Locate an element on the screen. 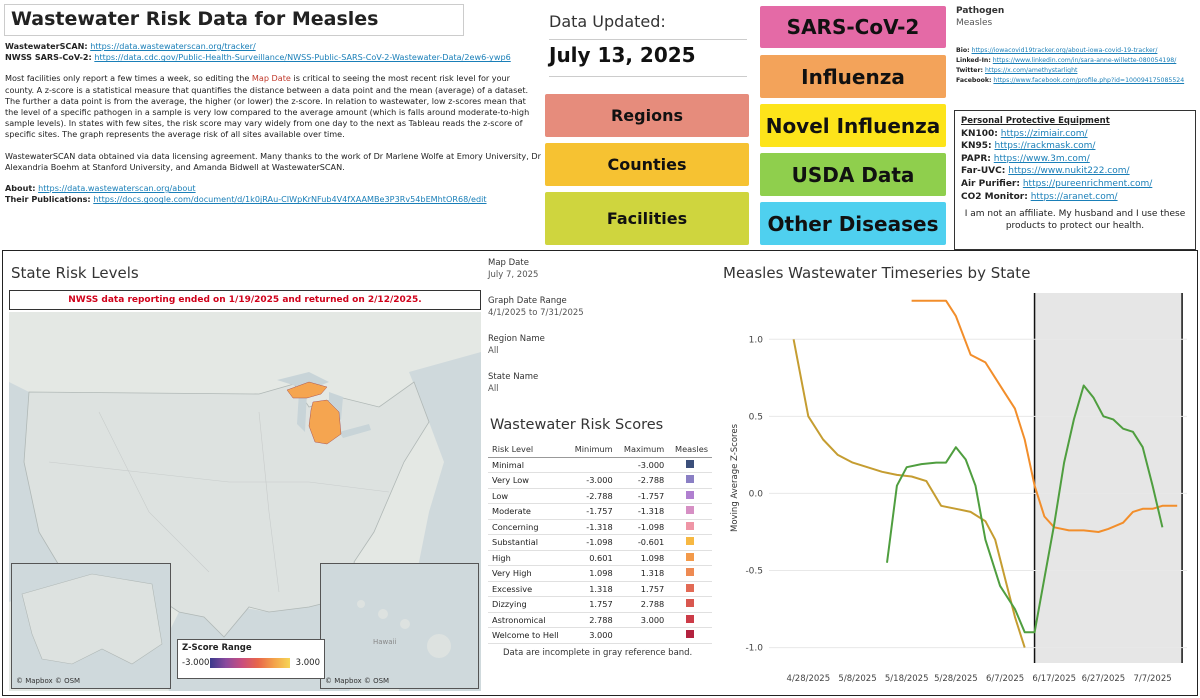 This screenshot has height=698, width=1200. button-label: Influenza is located at coordinates (853, 76).